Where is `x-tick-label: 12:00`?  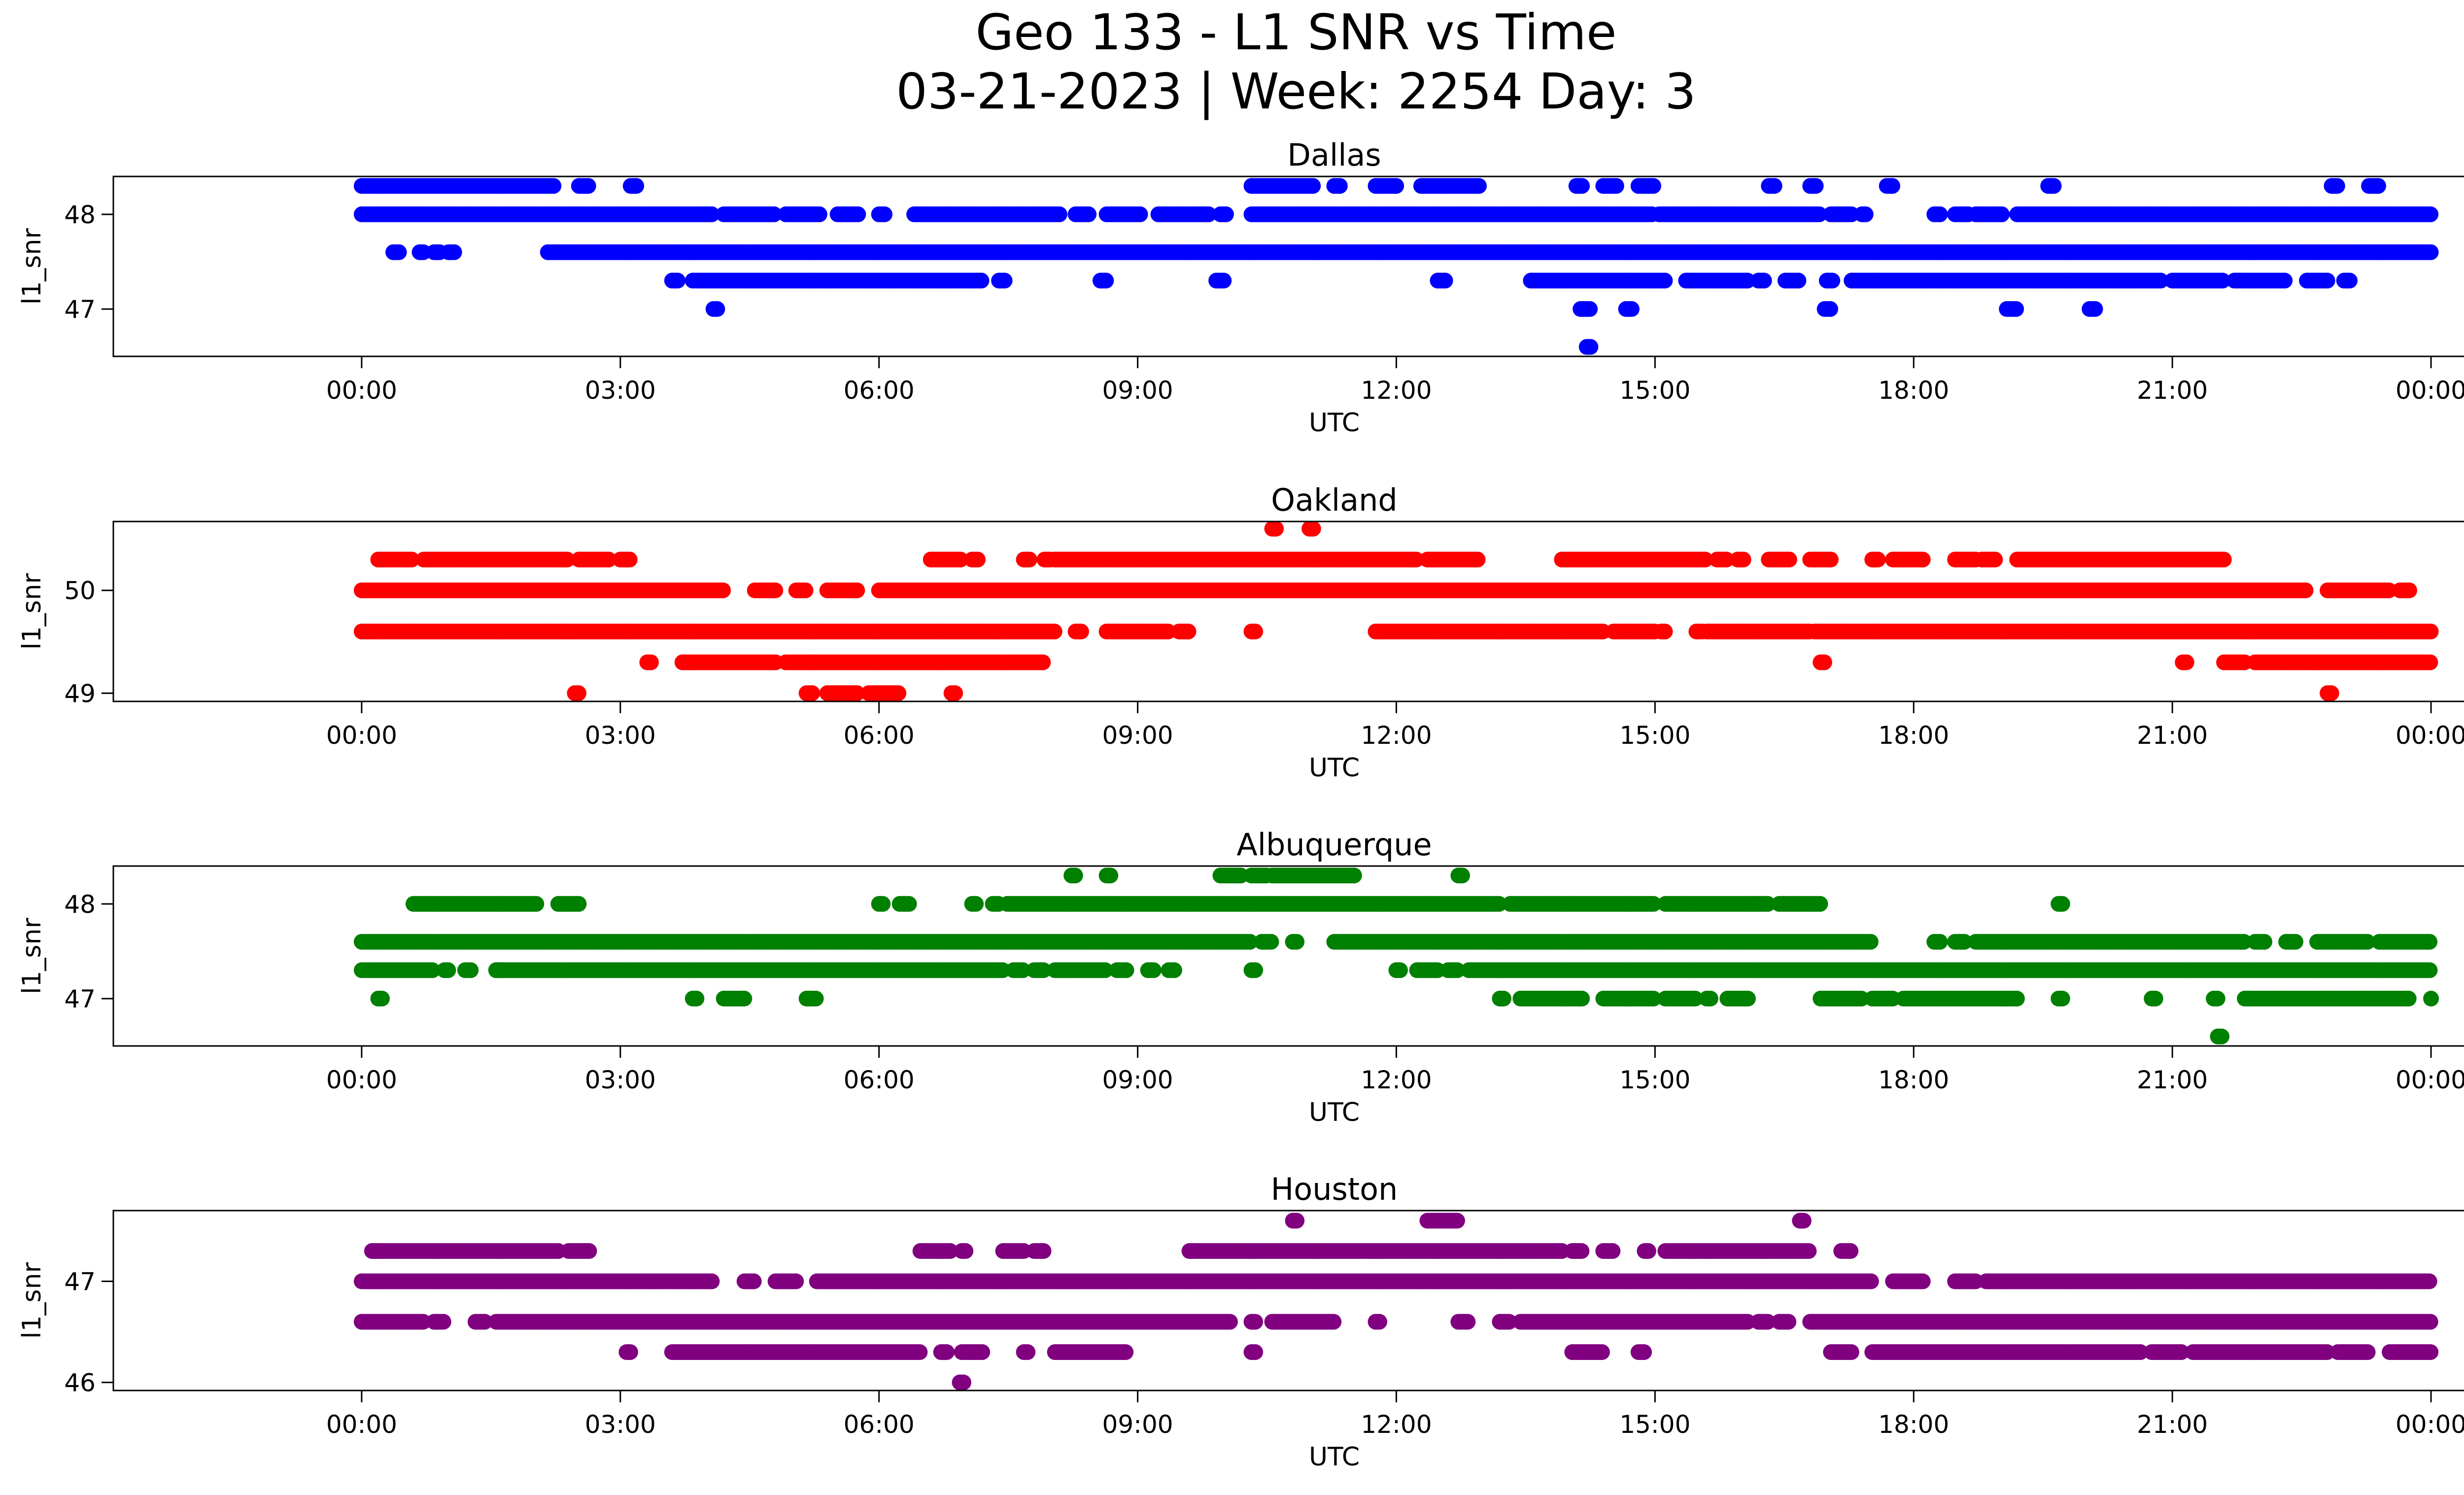
x-tick-label: 12:00 is located at coordinates (1396, 390).